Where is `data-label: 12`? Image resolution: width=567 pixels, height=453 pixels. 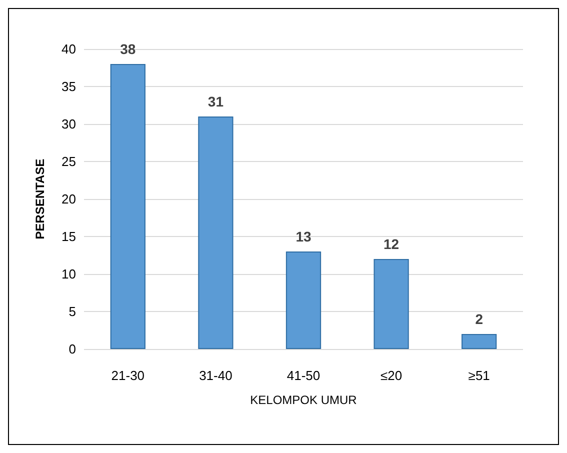 data-label: 12 is located at coordinates (392, 244).